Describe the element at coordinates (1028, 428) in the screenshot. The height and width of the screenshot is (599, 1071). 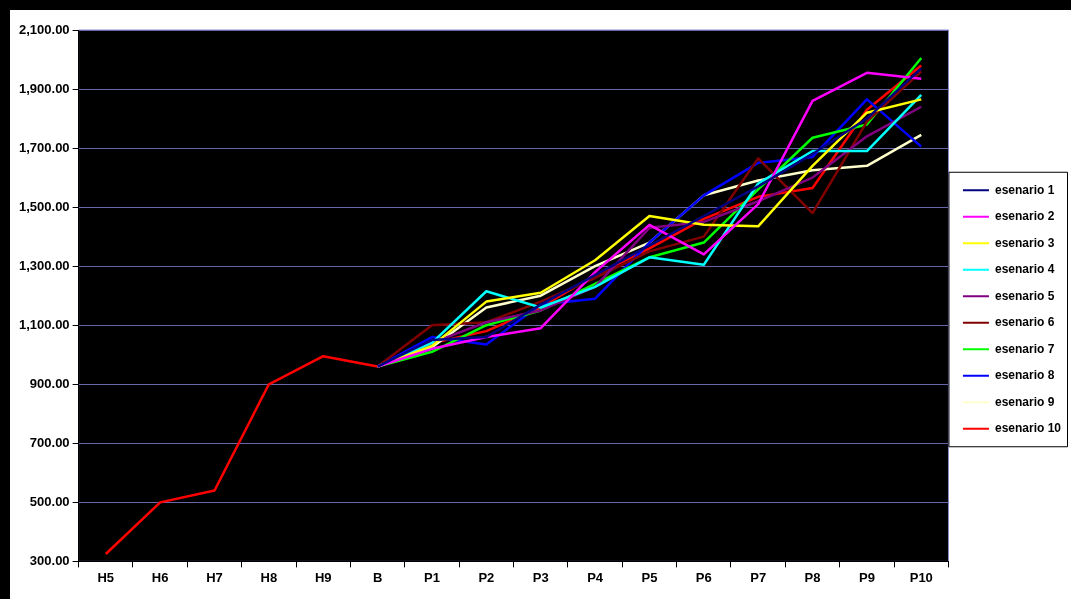
I see `legend-label: esenario 10` at that location.